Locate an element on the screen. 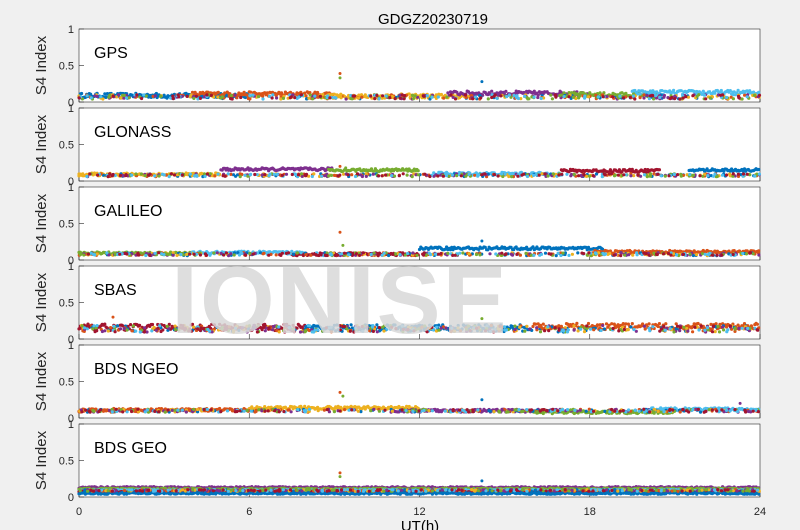 The width and height of the screenshot is (800, 530). y-tick-label: 0 is located at coordinates (71, 103).